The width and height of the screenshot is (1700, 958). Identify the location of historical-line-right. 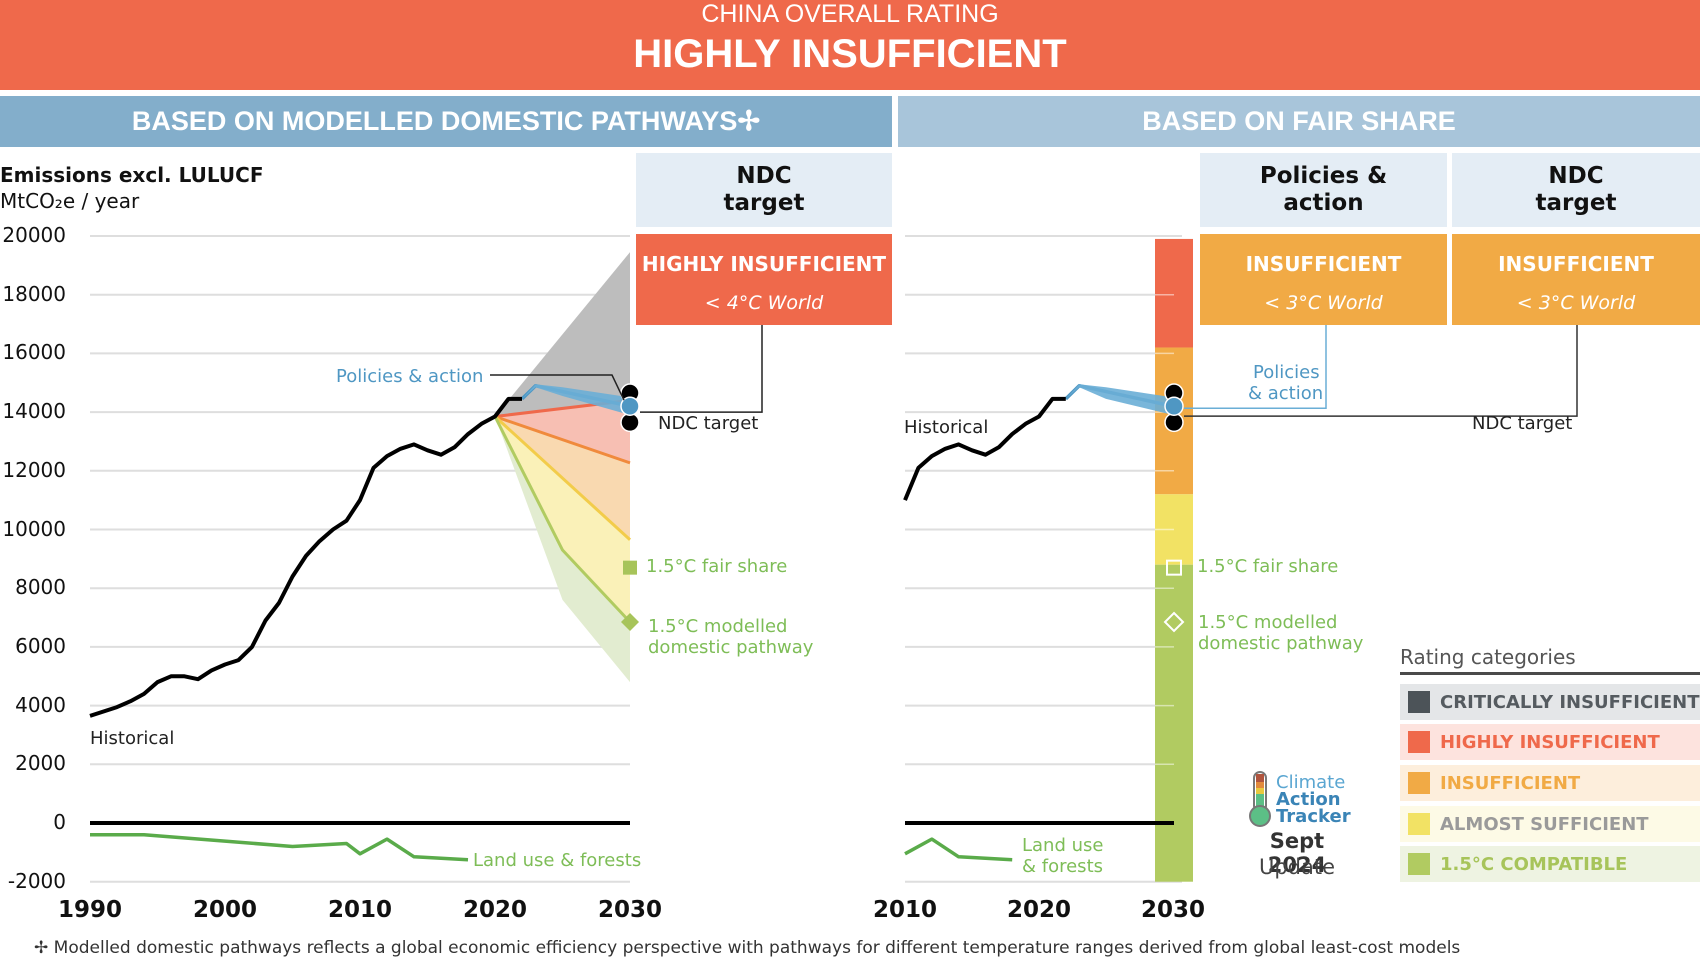
(984, 448).